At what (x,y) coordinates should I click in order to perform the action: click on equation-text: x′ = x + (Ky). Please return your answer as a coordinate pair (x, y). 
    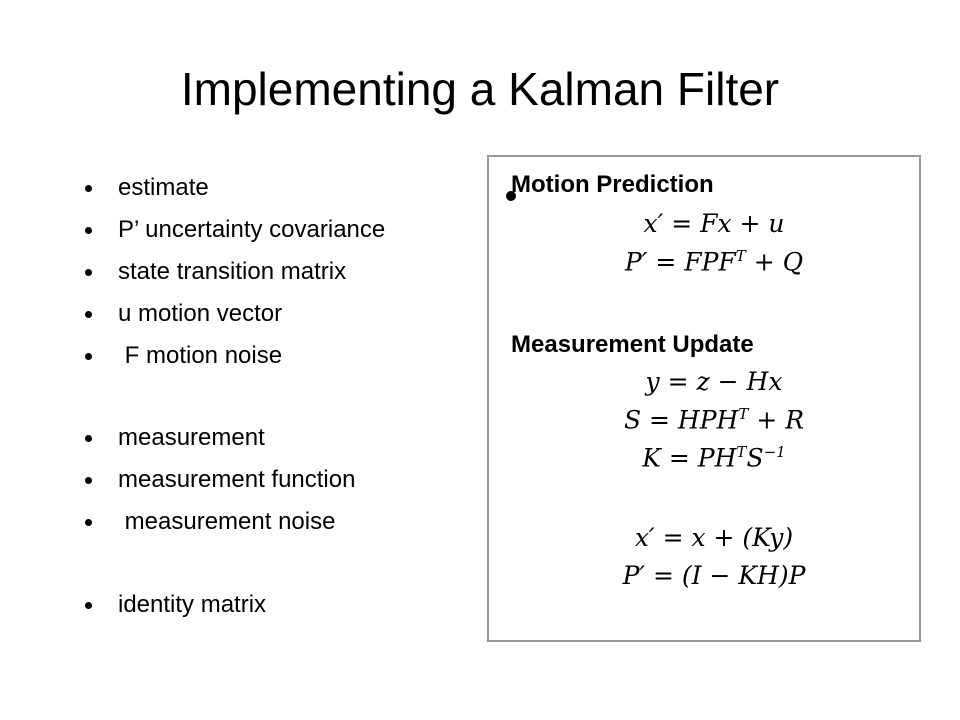
    Looking at the image, I should click on (714, 537).